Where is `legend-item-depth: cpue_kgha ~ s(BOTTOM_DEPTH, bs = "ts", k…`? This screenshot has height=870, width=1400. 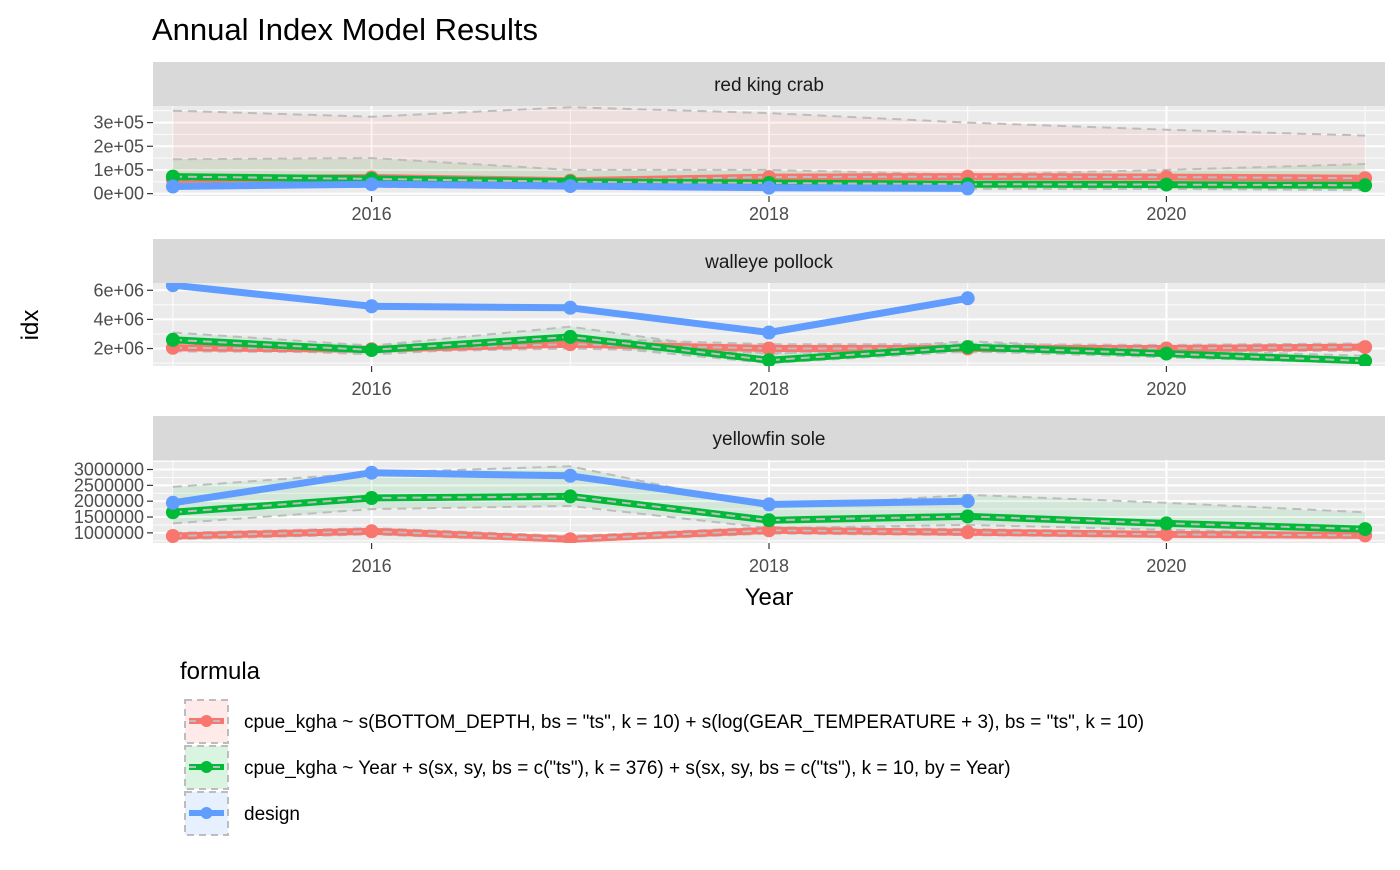
legend-item-depth: cpue_kgha ~ s(BOTTOM_DEPTH, bs = "ts", k… is located at coordinates (664, 721).